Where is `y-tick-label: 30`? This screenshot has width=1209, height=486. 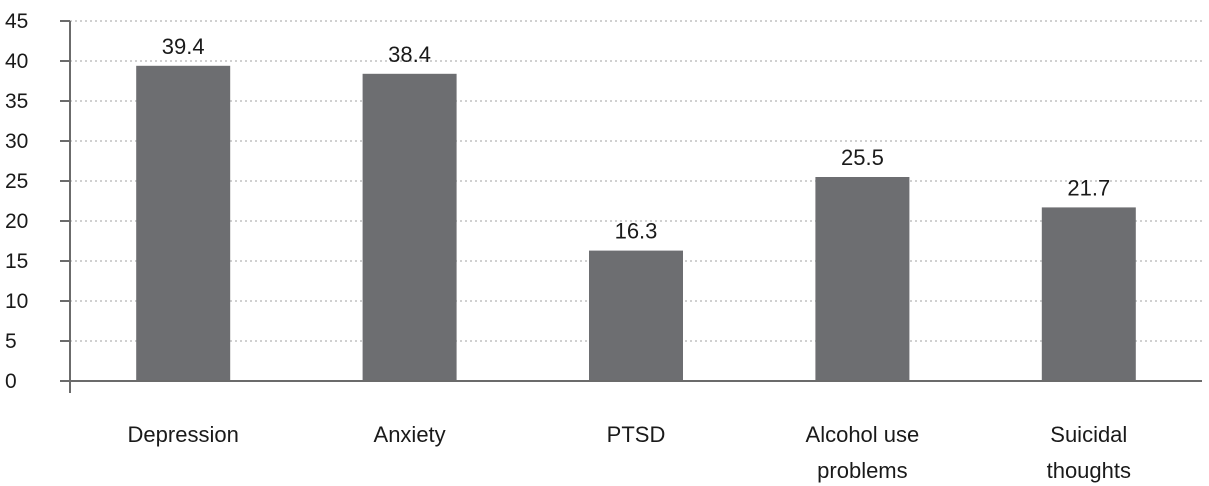
y-tick-label: 30 is located at coordinates (16, 141).